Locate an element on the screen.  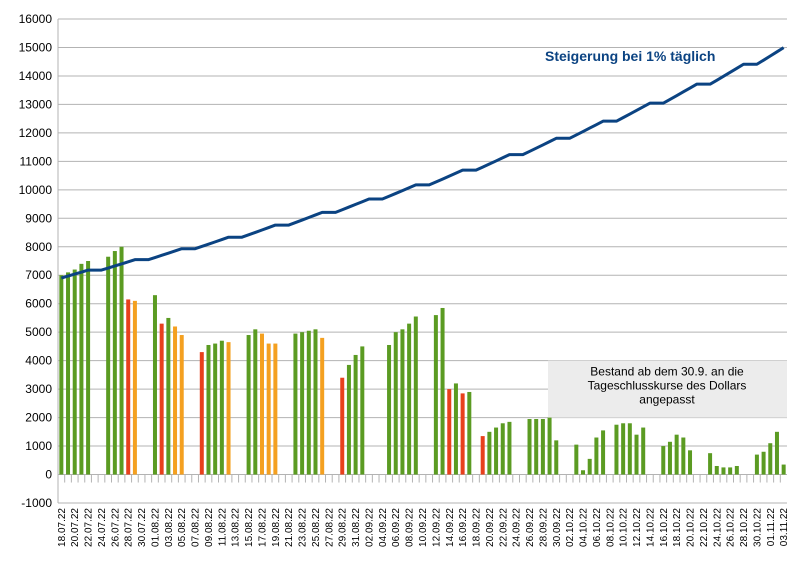
x-tick-label: 19.08.22 is located at coordinates (276, 527).